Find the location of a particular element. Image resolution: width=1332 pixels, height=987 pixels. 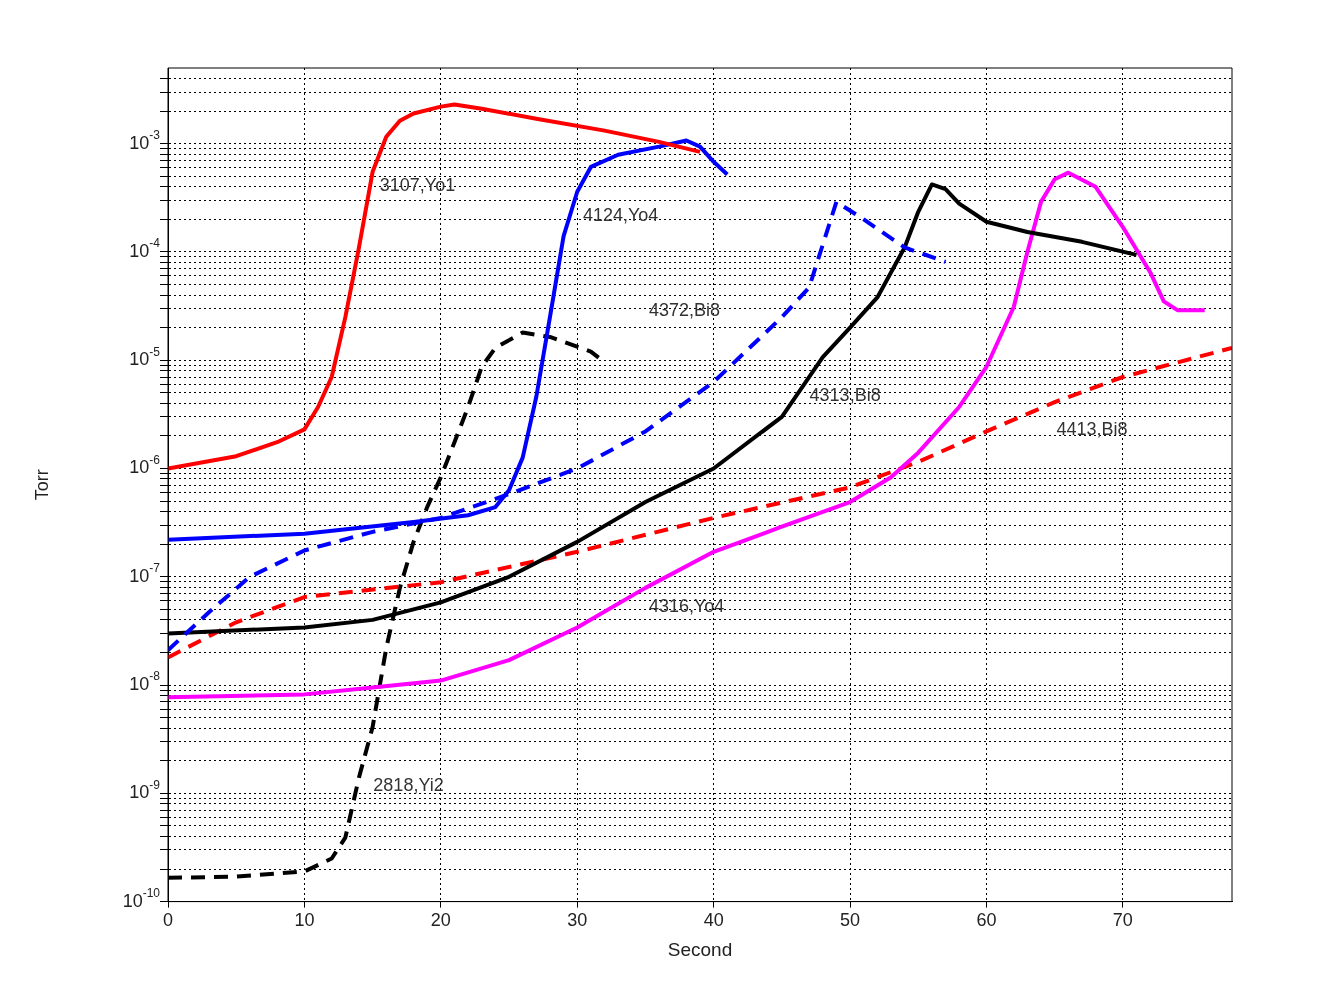

series-label: 4413,Bi8 is located at coordinates (1092, 428).